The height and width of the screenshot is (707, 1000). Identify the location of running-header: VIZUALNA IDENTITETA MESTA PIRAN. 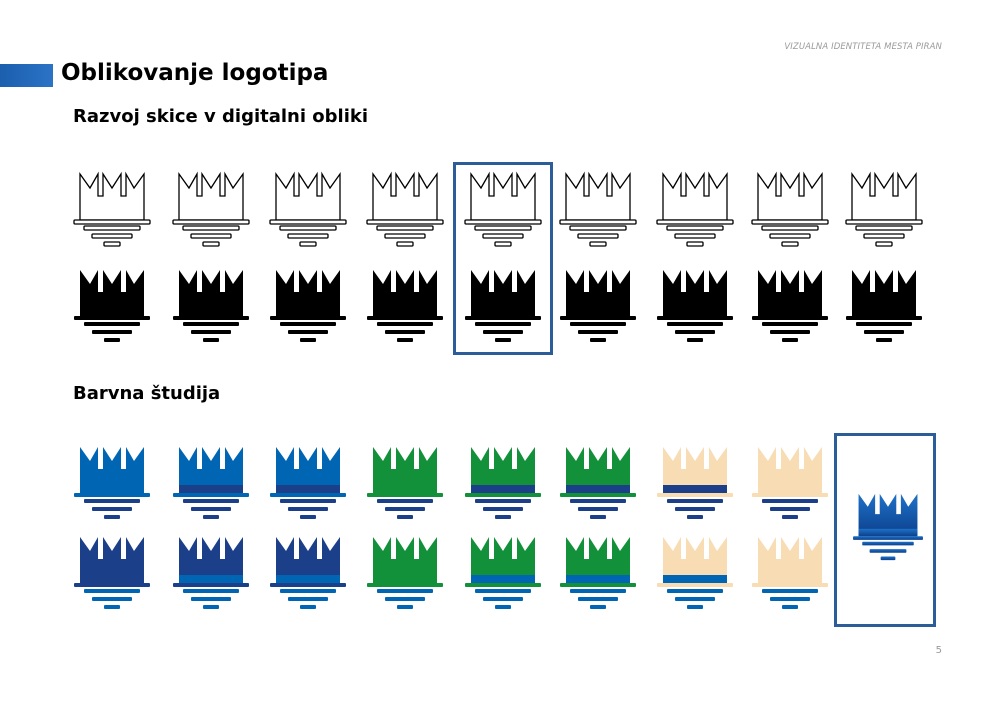
(863, 47).